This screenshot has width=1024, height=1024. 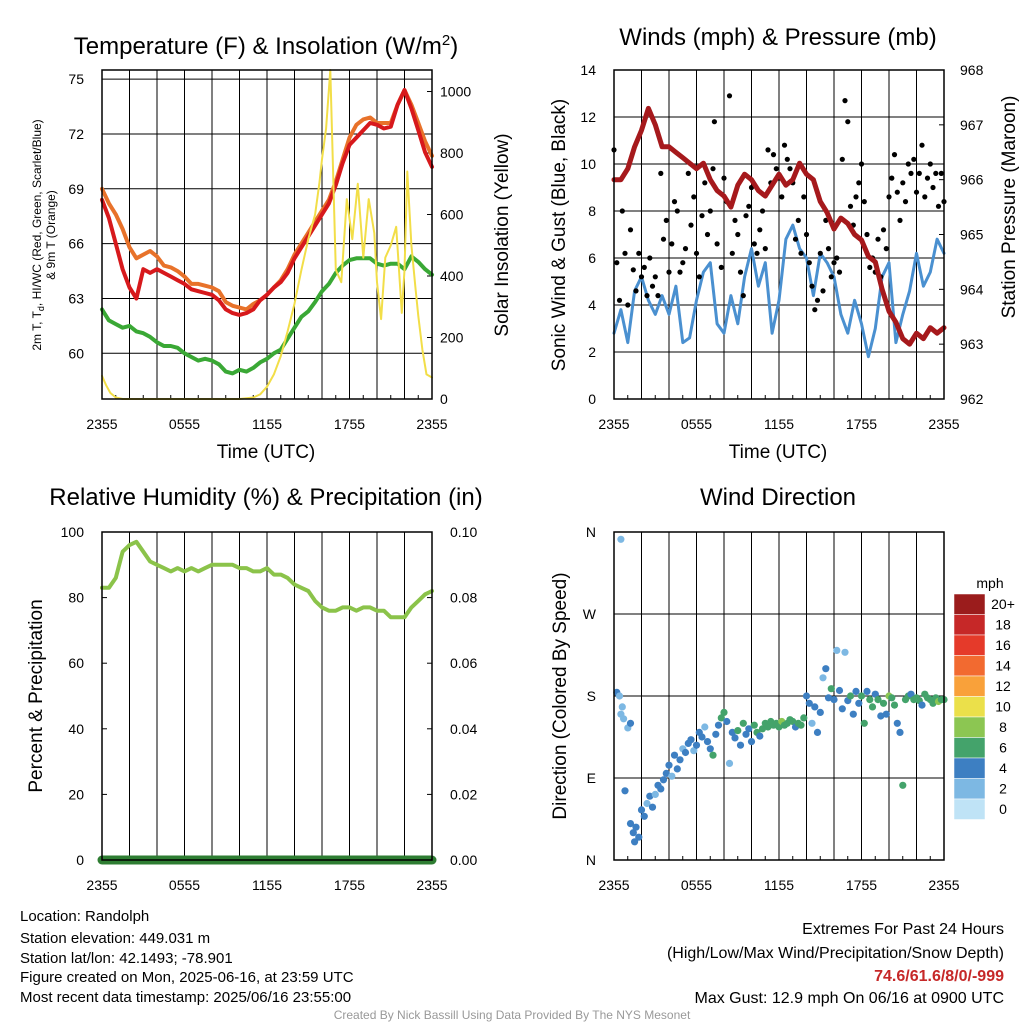 What do you see at coordinates (76, 353) in the screenshot?
I see `temperature-y-tick-label: 60` at bounding box center [76, 353].